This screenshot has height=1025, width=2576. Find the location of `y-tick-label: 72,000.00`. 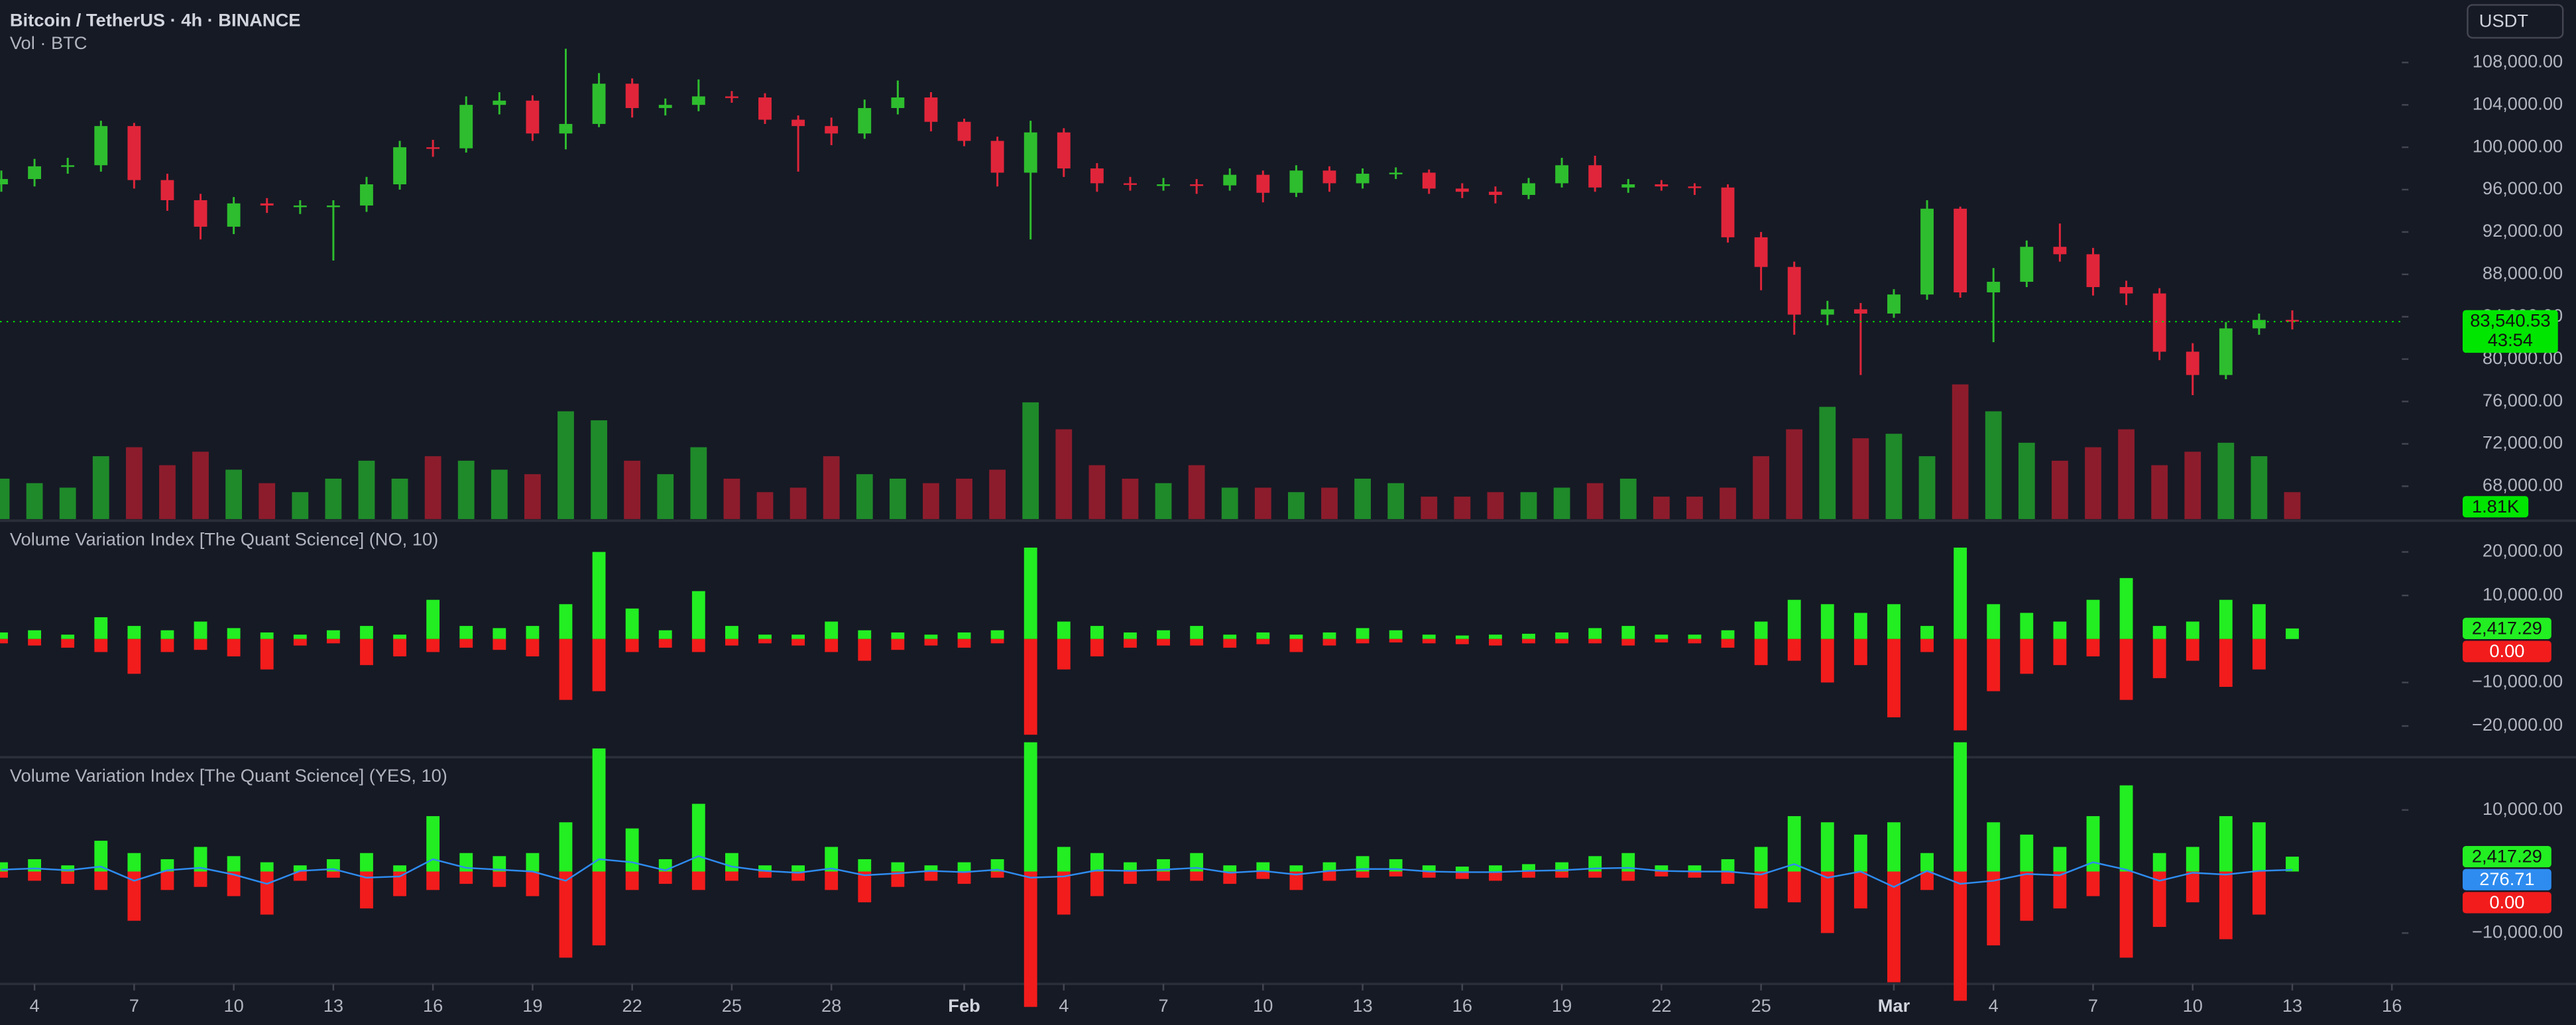

y-tick-label: 72,000.00 is located at coordinates (2523, 442).